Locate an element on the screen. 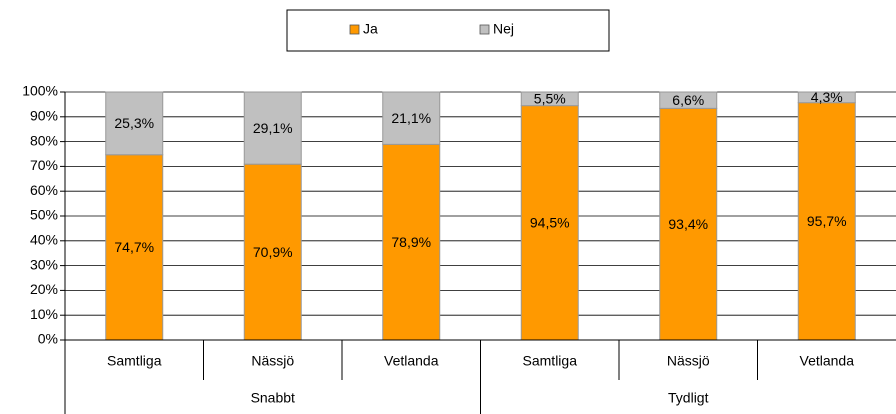 The width and height of the screenshot is (896, 414). value-label: 21,1% is located at coordinates (411, 118).